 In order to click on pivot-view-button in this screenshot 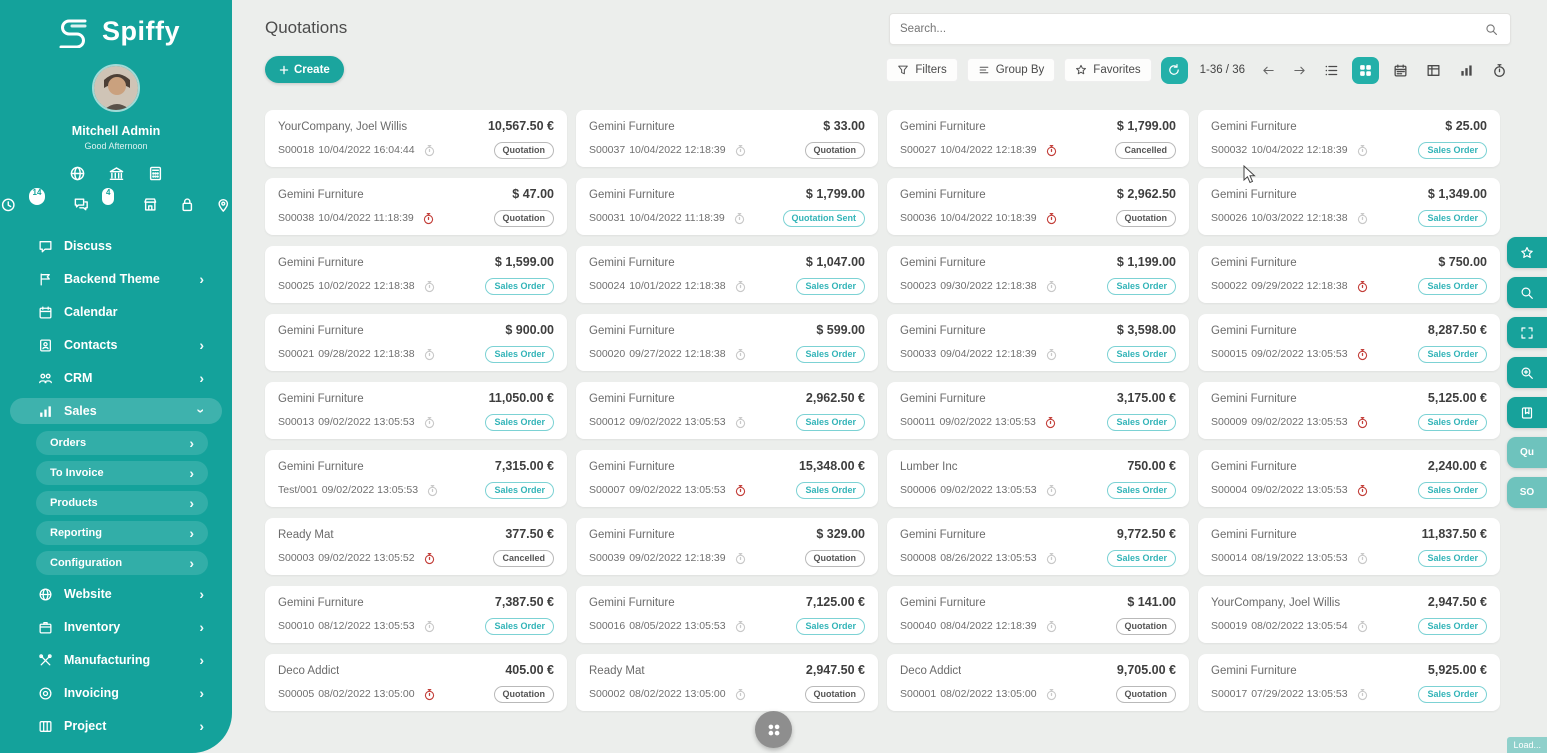, I will do `click(1433, 70)`.